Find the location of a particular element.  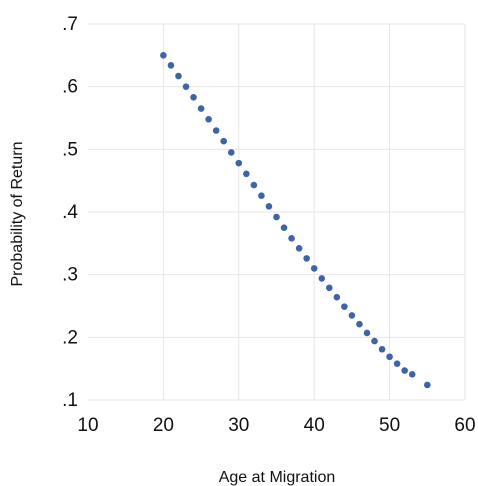

y-tick-label: .5 is located at coordinates (70, 149).